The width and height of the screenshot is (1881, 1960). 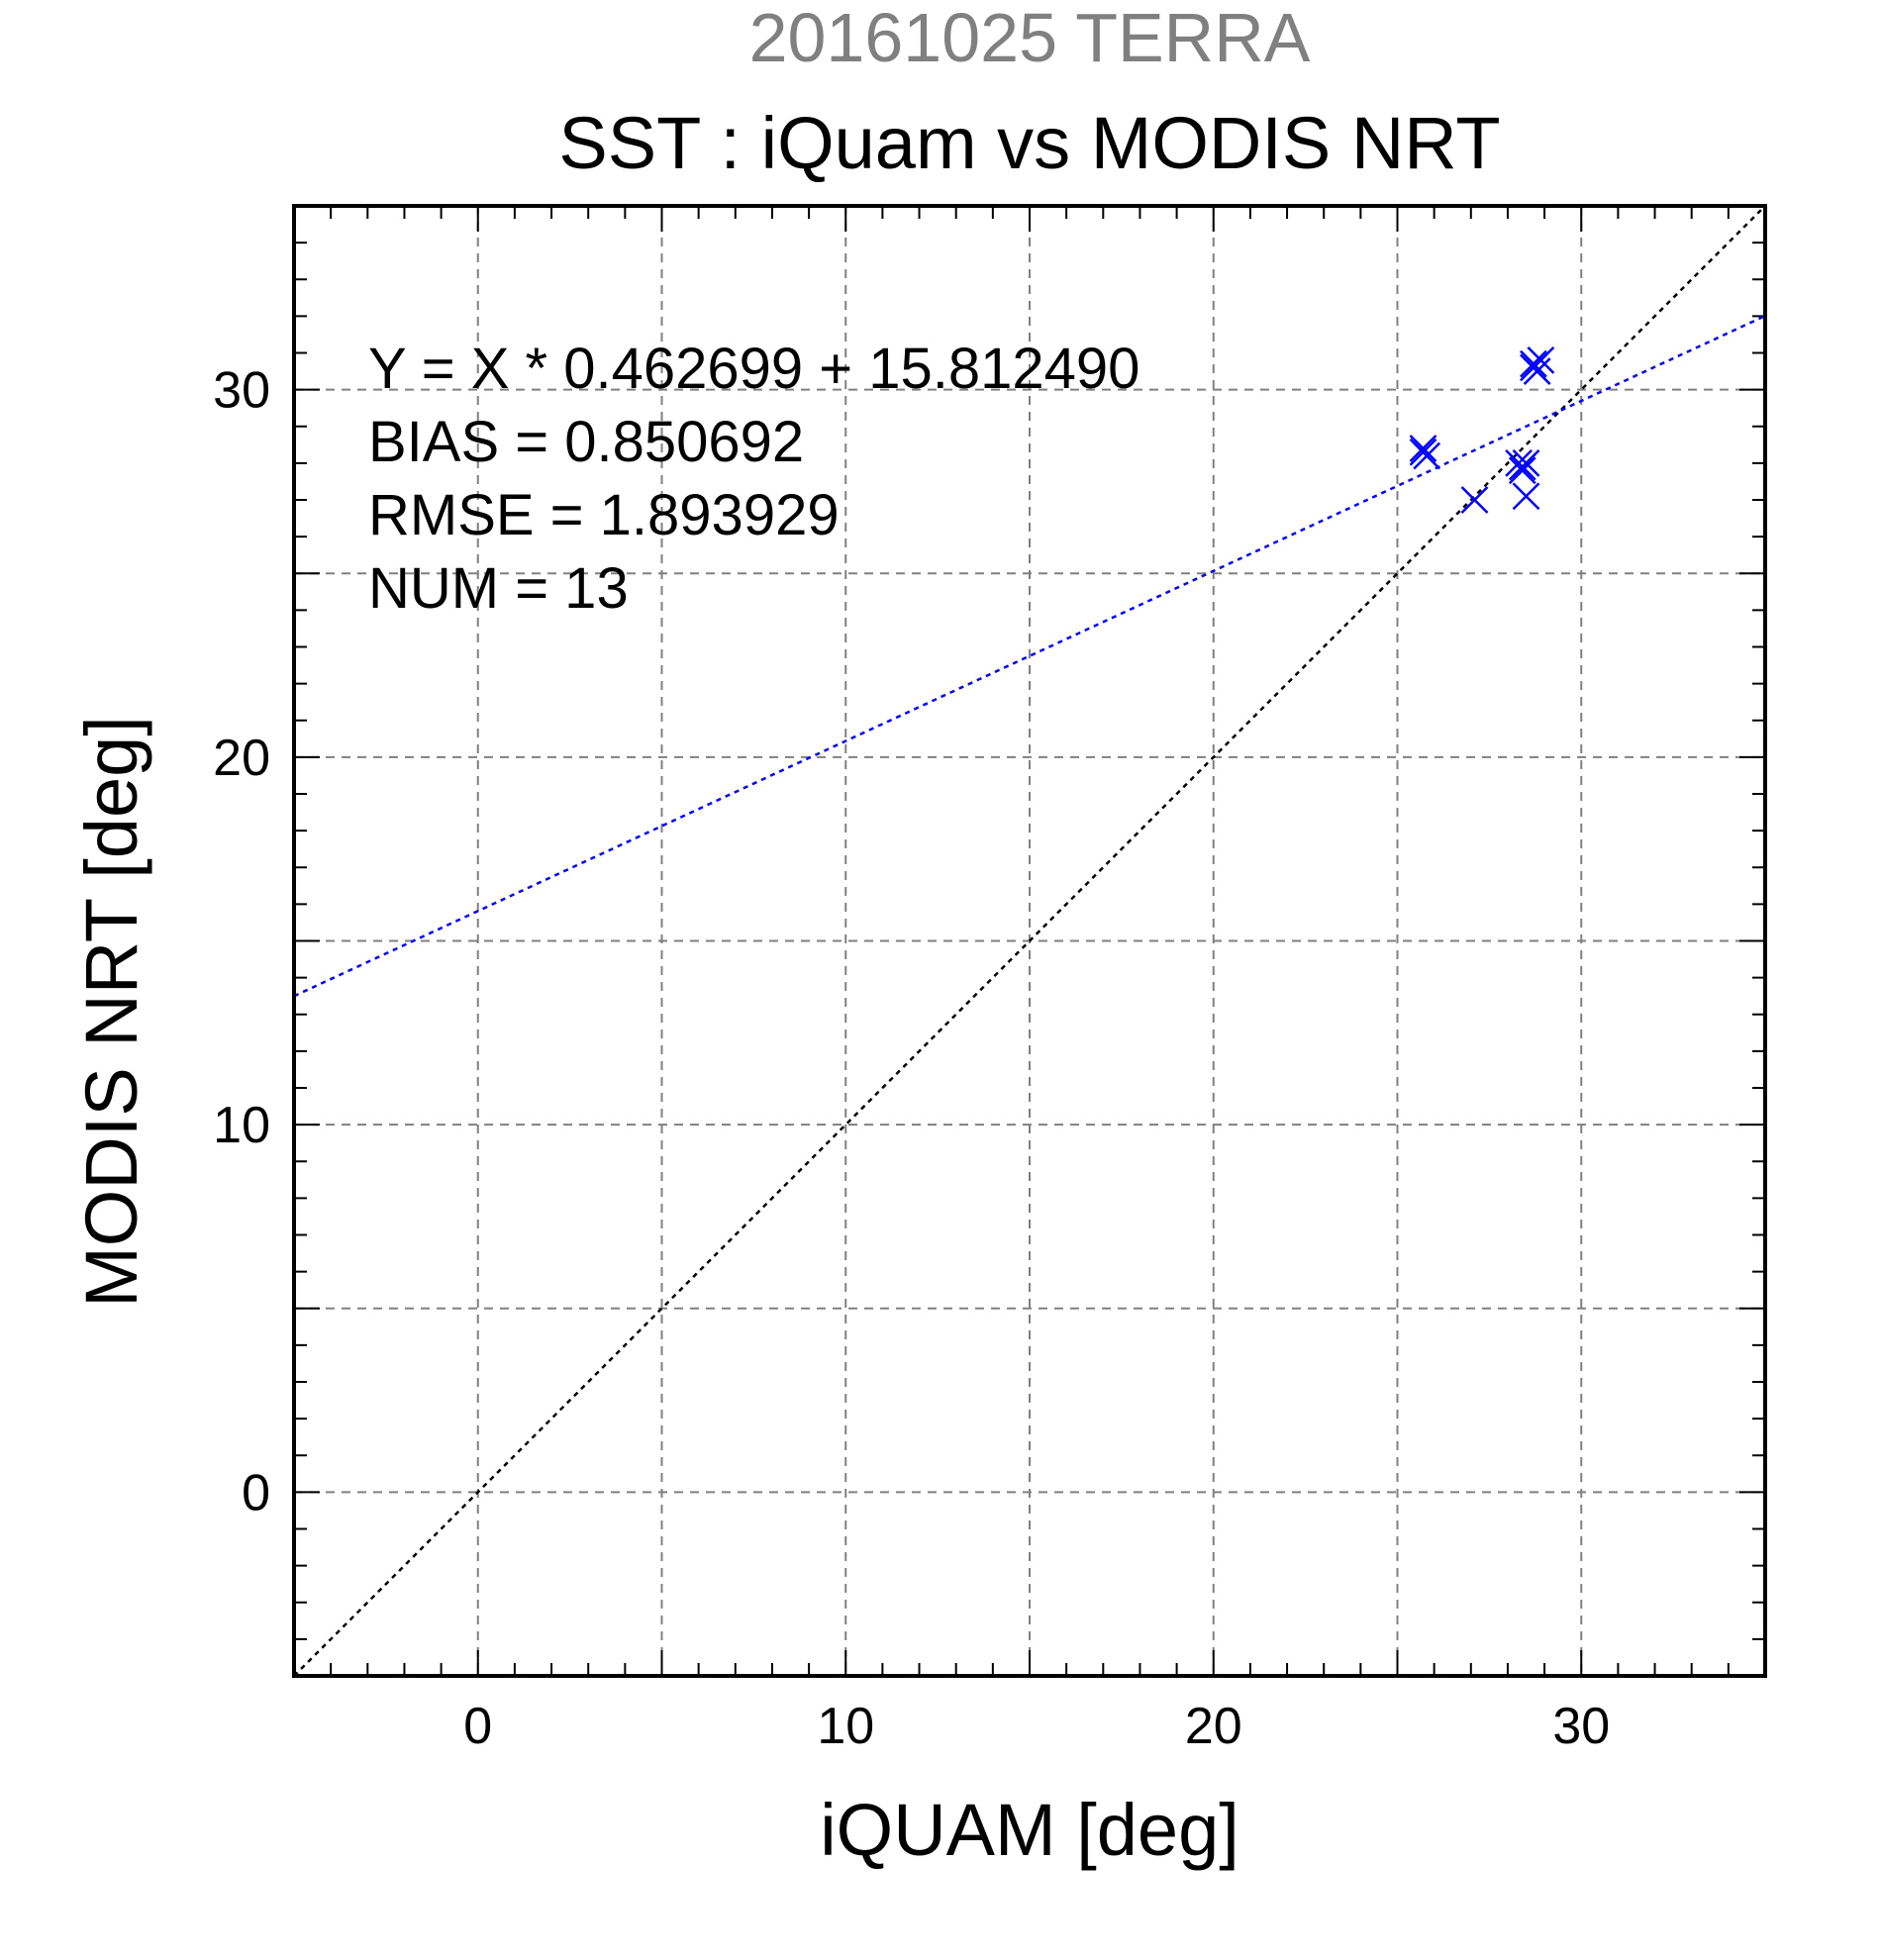 I want to click on x-tick-label: 20, so click(x=1213, y=1726).